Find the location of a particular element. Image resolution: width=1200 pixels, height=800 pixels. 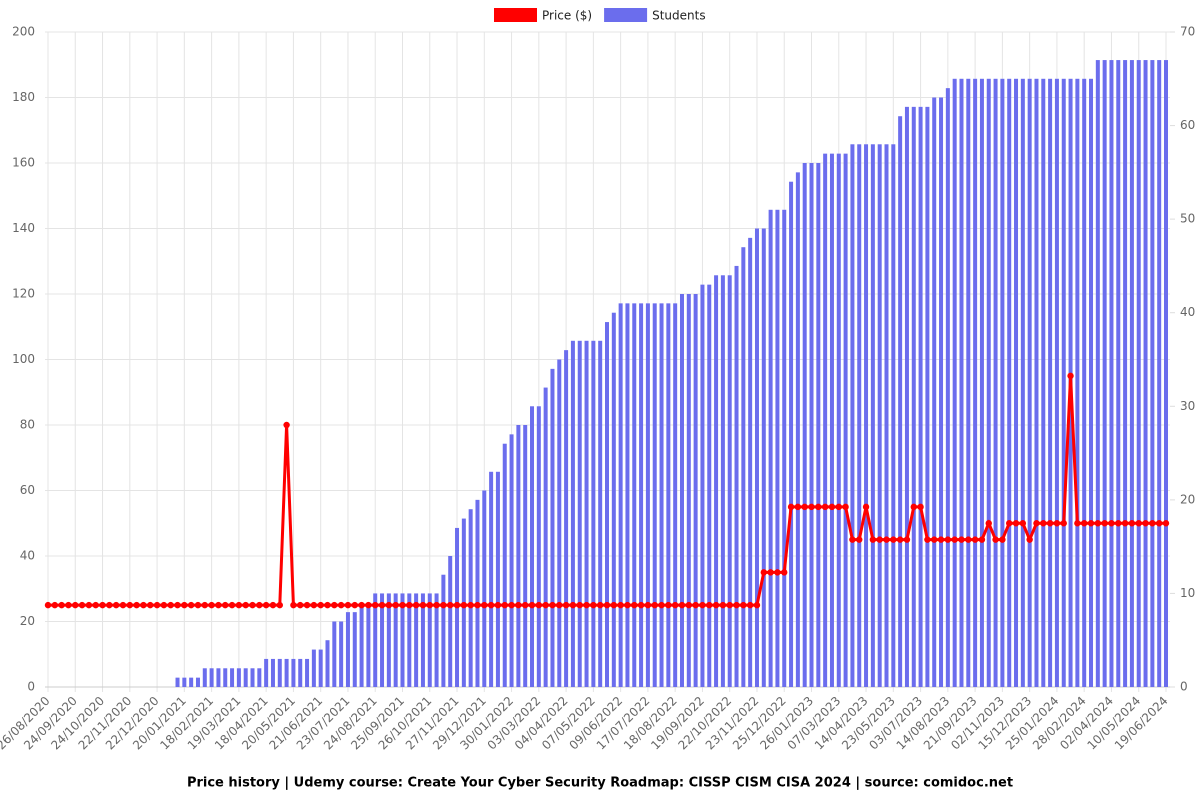

legend-label: Price ($) is located at coordinates (567, 16).